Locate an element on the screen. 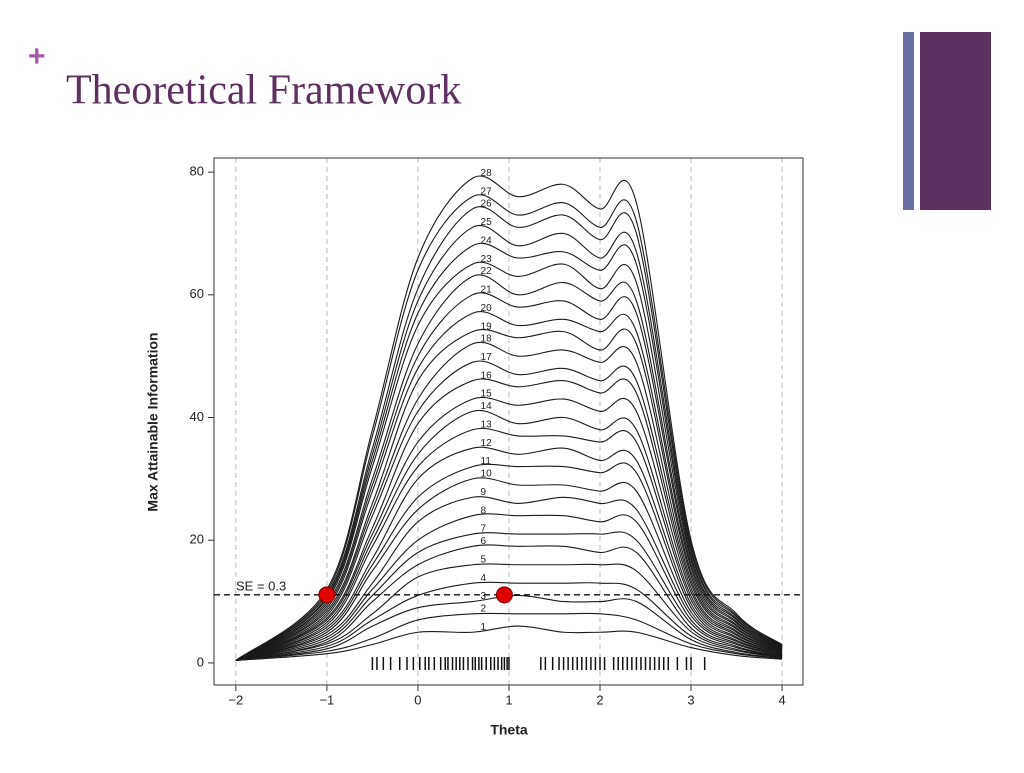 This screenshot has width=1024, height=773. curve-label: 13 is located at coordinates (487, 424).